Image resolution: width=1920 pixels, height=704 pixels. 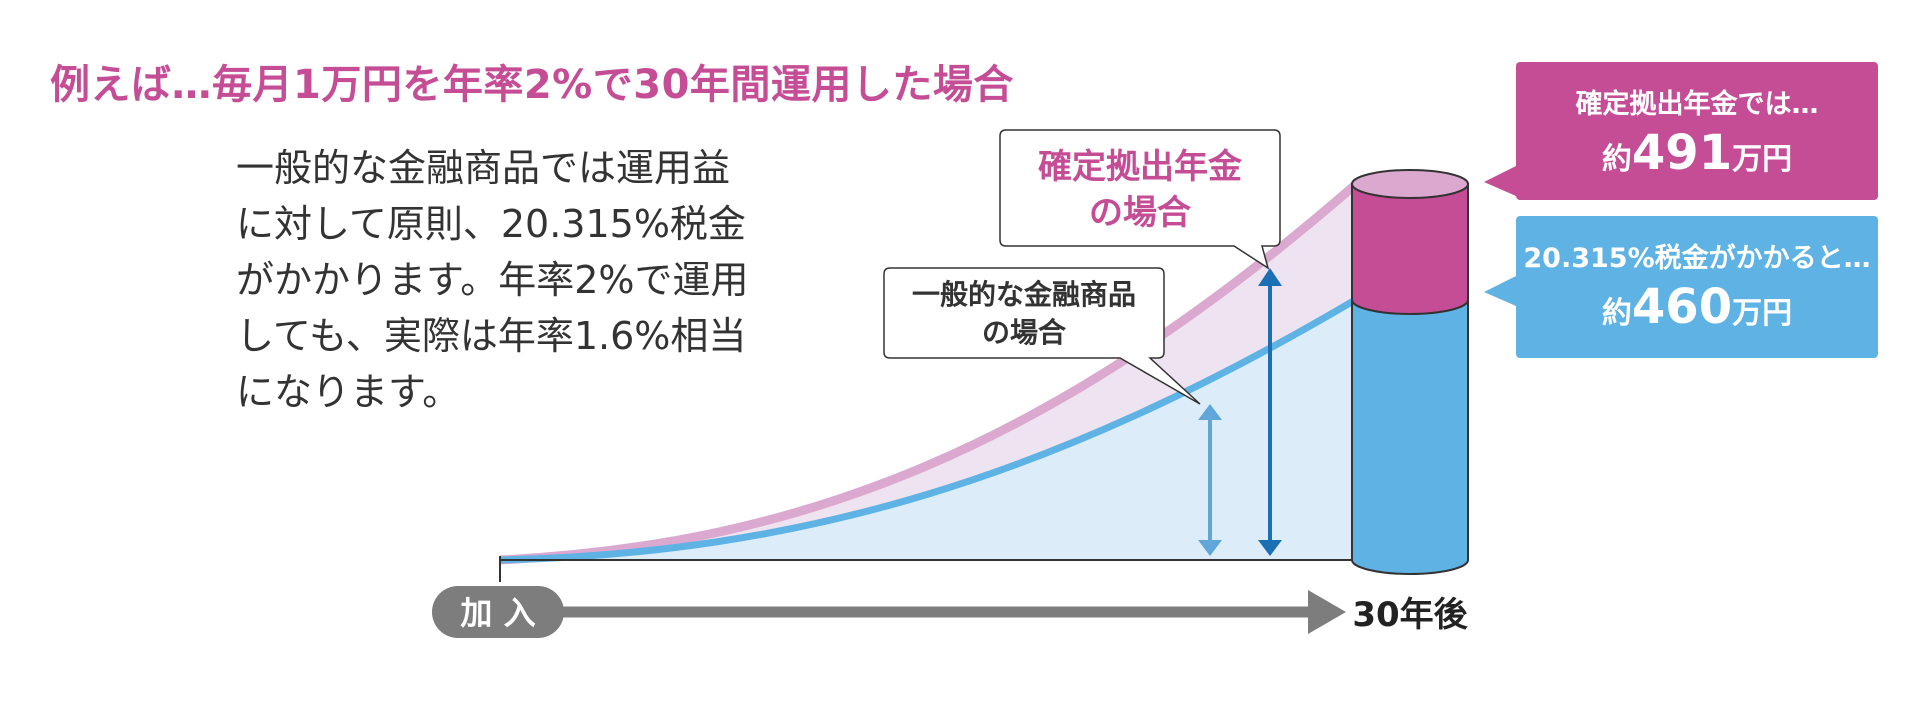 I want to click on general-callout: 一般的な金融商品 の場合, so click(x=1042, y=336).